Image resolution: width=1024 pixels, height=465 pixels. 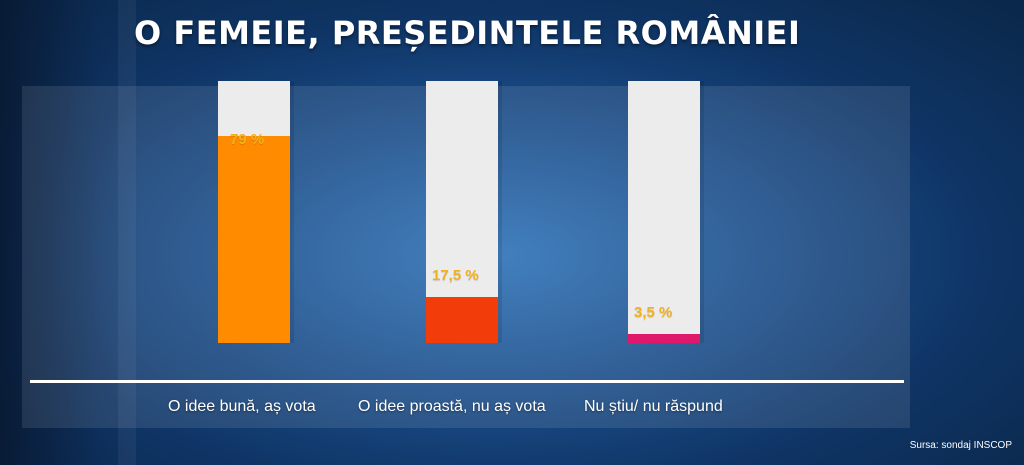 I want to click on chart-title: O FEMEIE, PREȘEDINTELE ROMÂNIEI, so click(x=467, y=33).